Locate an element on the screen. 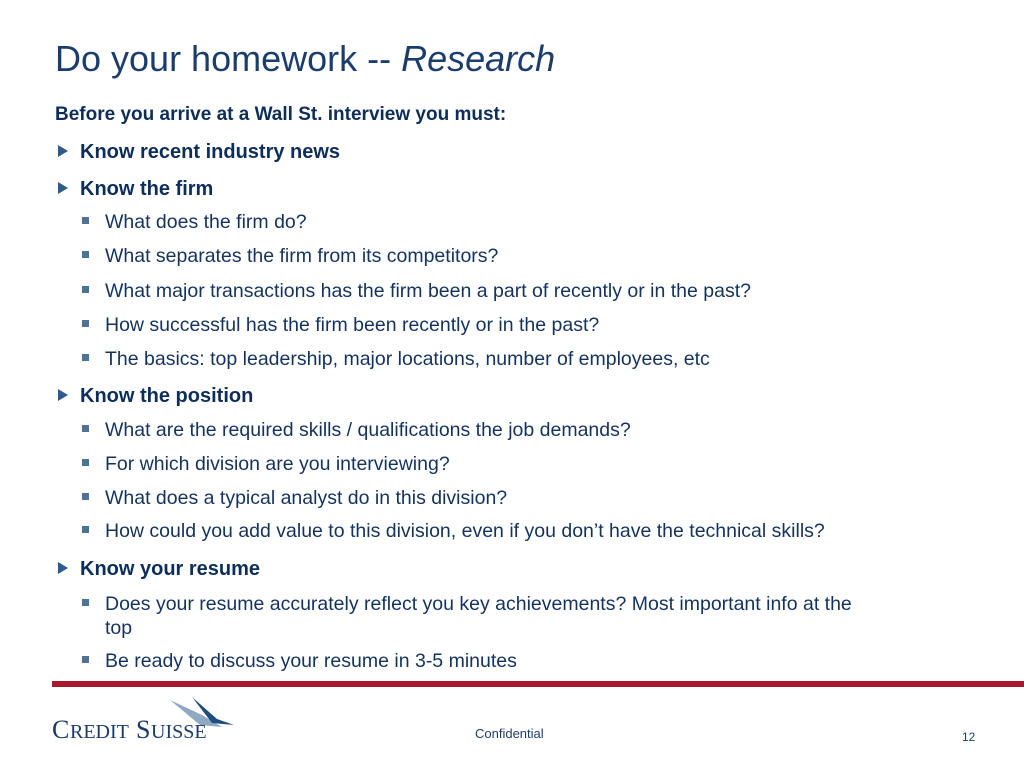 This screenshot has width=1024, height=768. section-heading: Know your resume is located at coordinates (159, 569).